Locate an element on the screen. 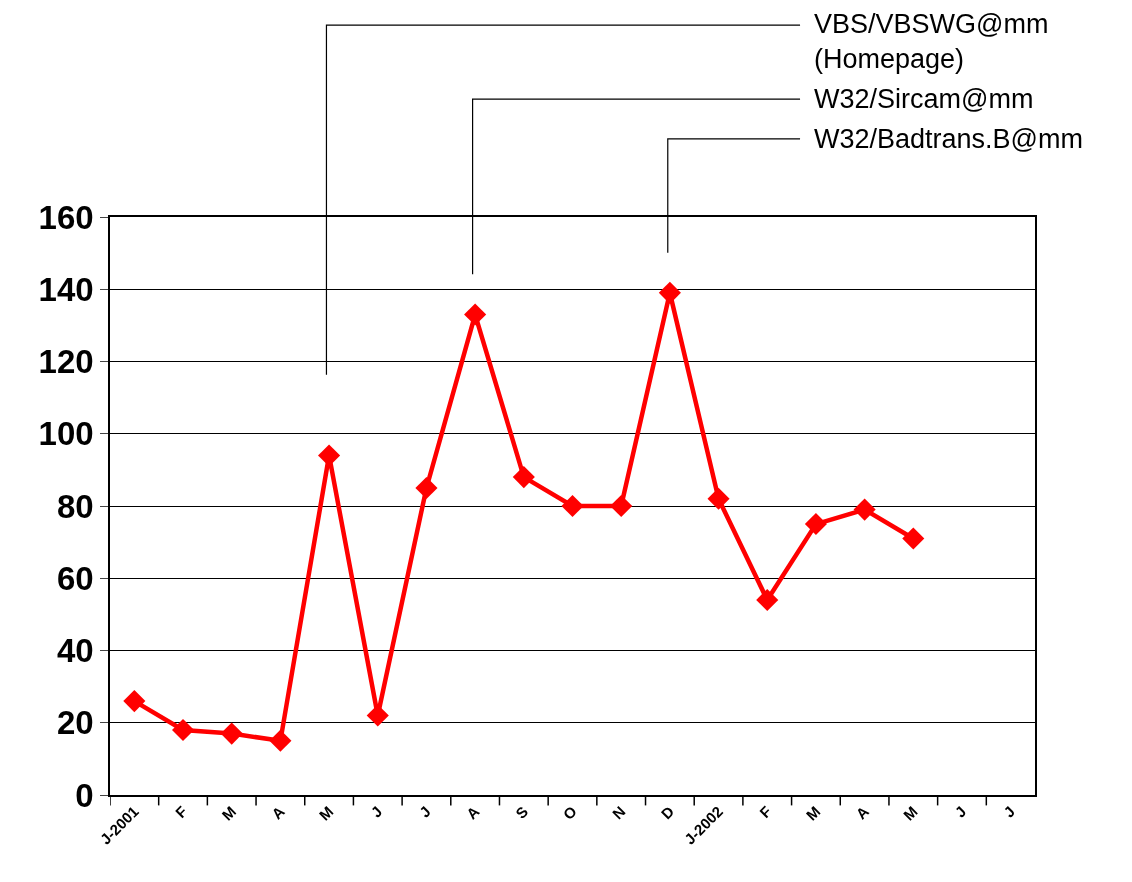  y-tick-label: 60 is located at coordinates (75, 578).